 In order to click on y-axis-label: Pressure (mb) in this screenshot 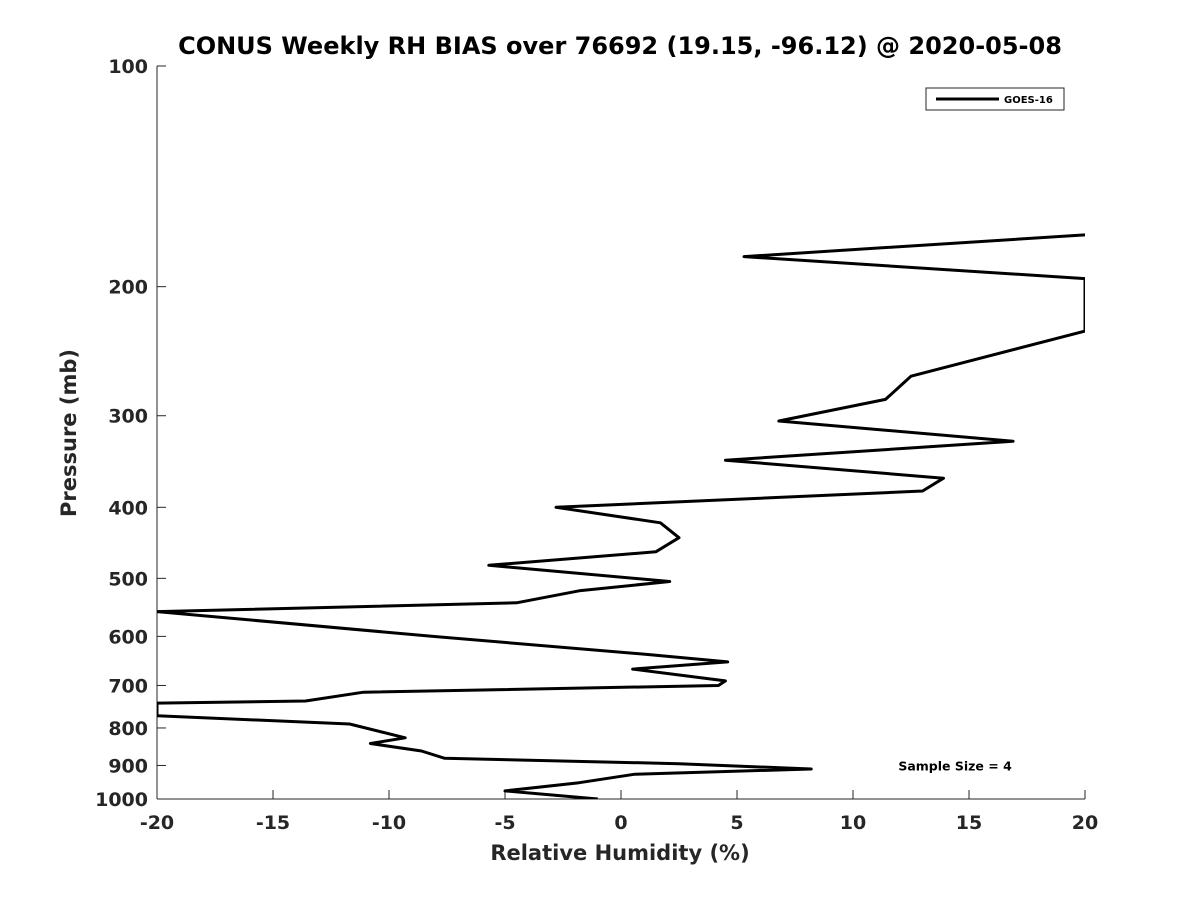, I will do `click(69, 433)`.